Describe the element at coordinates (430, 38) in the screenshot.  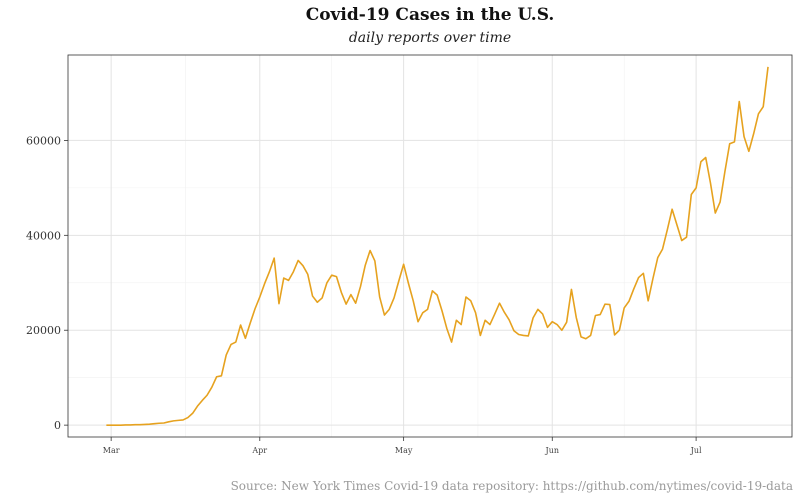
I see `chart-subtitle: daily reports over time` at that location.